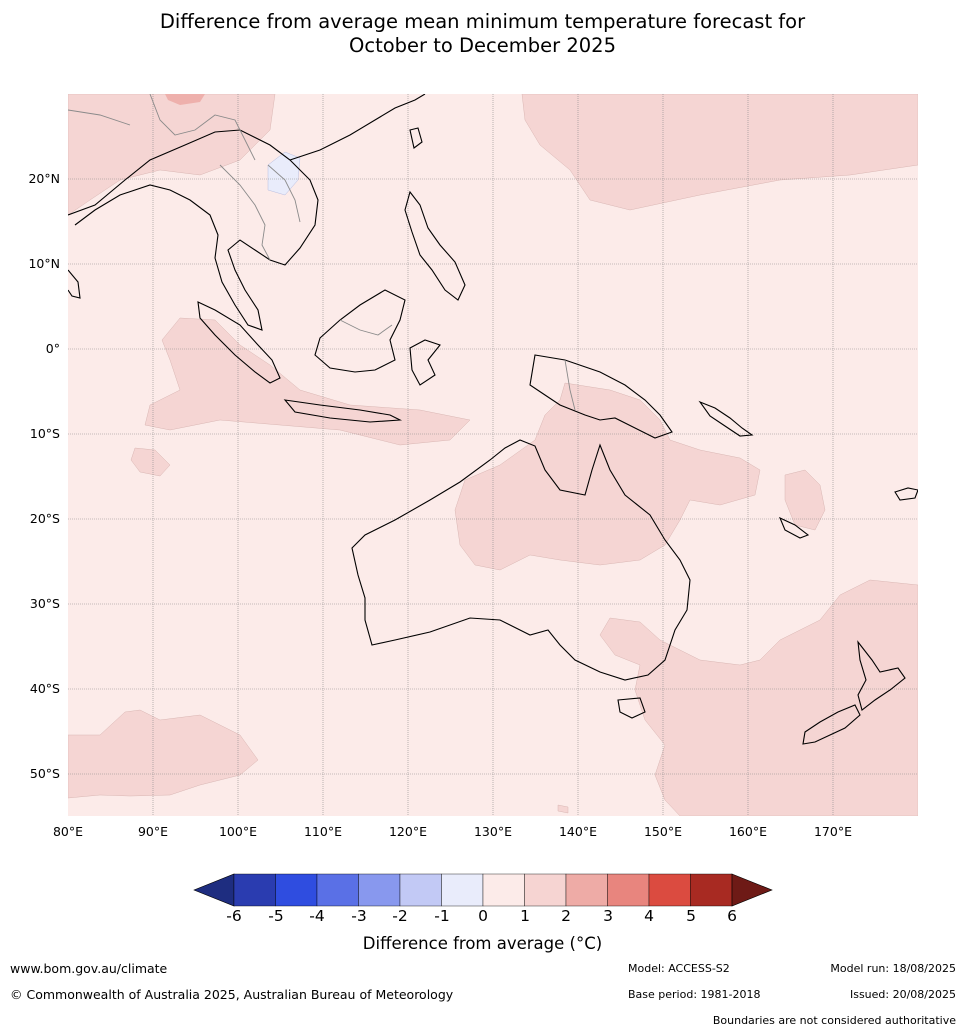 This screenshot has height=1035, width=965. I want to click on taiwan-coastline, so click(416, 138).